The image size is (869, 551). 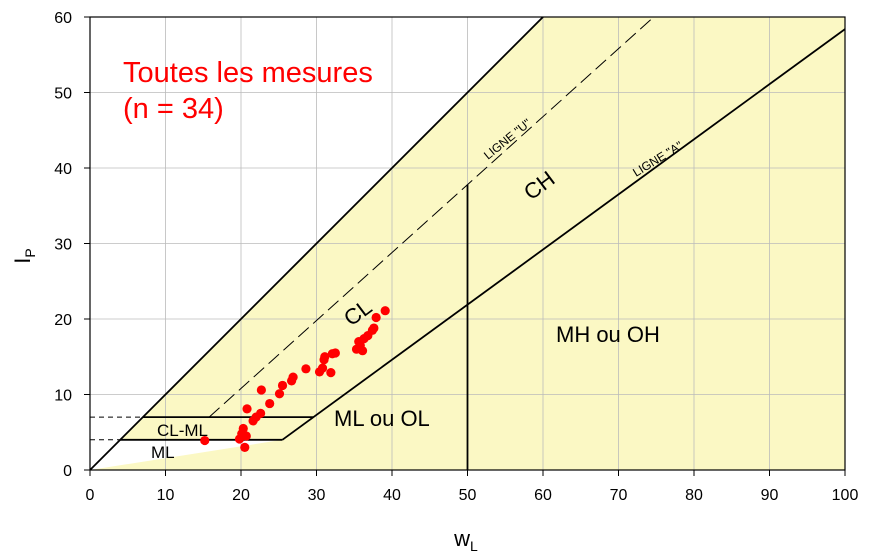 What do you see at coordinates (845, 495) in the screenshot?
I see `x-tick-label: 100` at bounding box center [845, 495].